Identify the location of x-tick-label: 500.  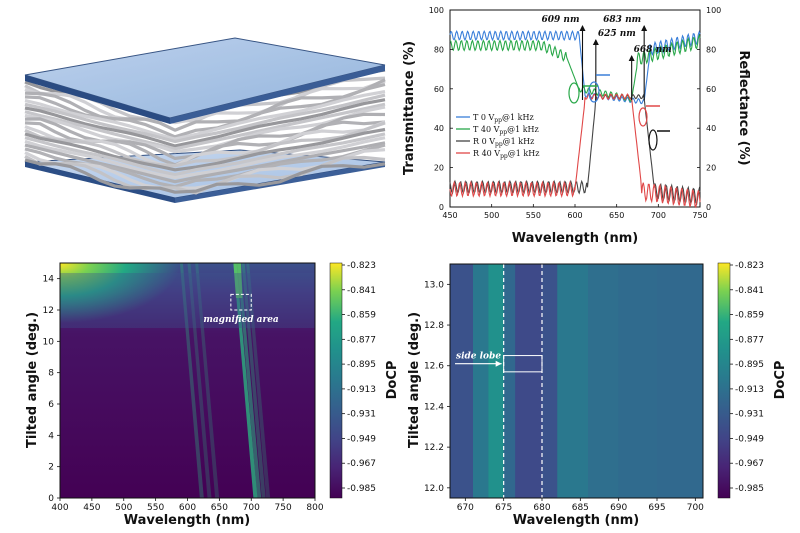
(123, 508).